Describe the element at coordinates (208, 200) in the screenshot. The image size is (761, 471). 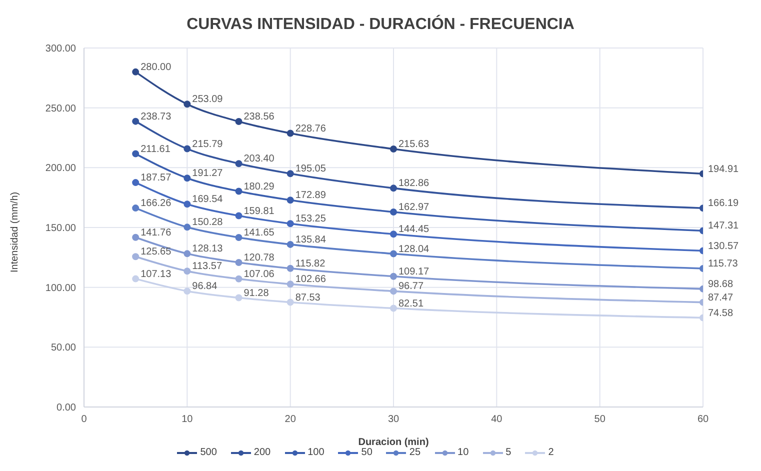
I see `data-label: 169.54` at that location.